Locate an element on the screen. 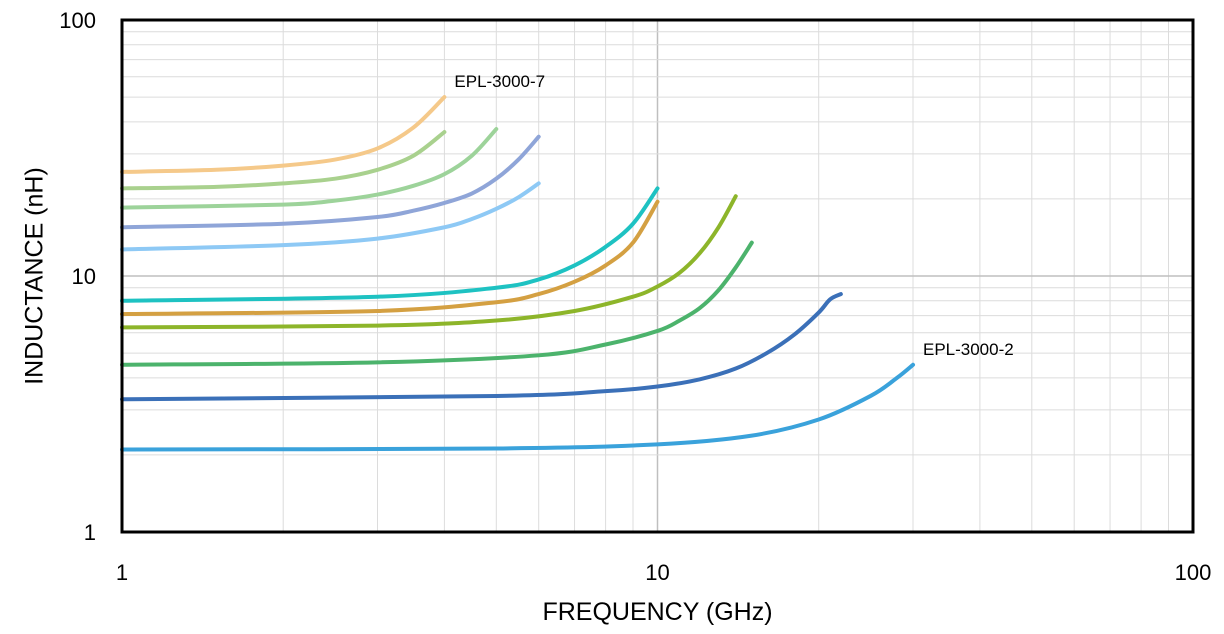 Image resolution: width=1224 pixels, height=634 pixels. y-axis-title: INDUCTANCE (nH) is located at coordinates (35, 276).